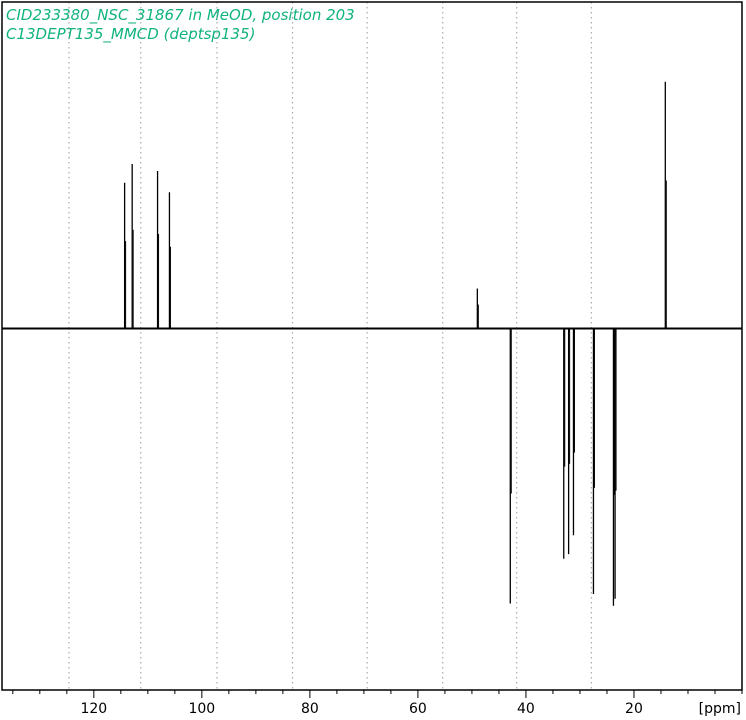 The image size is (746, 720). Describe the element at coordinates (418, 709) in the screenshot. I see `x-tick-label: 60` at that location.